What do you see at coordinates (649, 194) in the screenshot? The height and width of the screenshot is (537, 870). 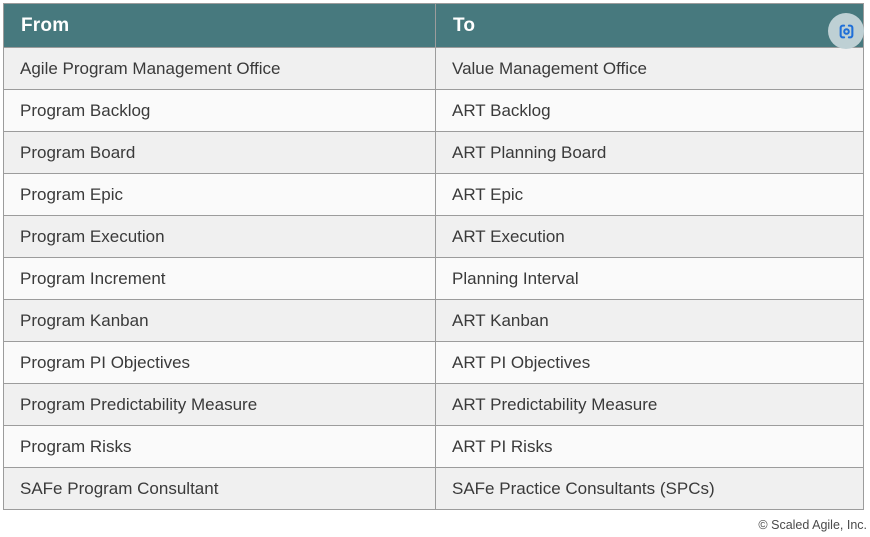 I see `cell-to: ART Epic` at bounding box center [649, 194].